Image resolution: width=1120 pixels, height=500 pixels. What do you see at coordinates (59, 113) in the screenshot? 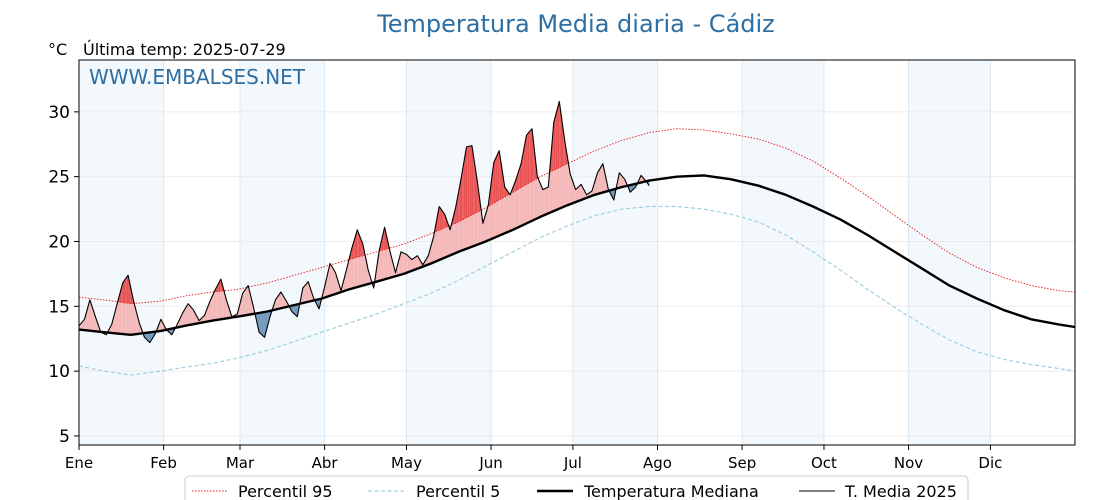
I see `y-tick-label: 30` at bounding box center [59, 113].